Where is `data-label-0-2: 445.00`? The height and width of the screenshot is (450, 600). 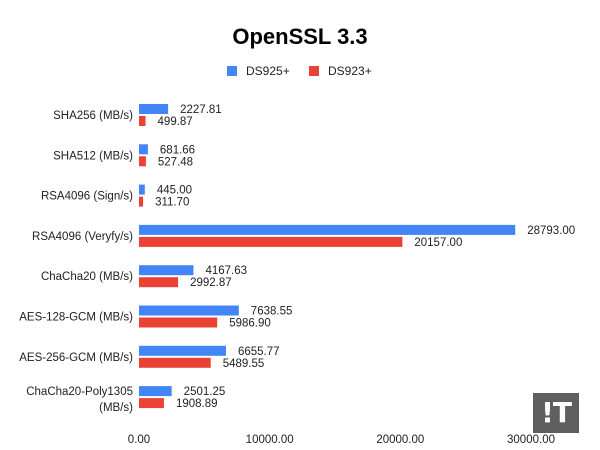 data-label-0-2: 445.00 is located at coordinates (174, 191).